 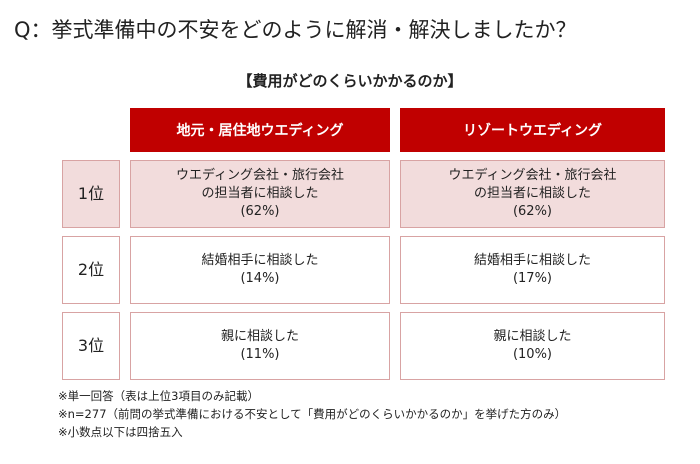 I want to click on rank-label: 3位, so click(x=91, y=345).